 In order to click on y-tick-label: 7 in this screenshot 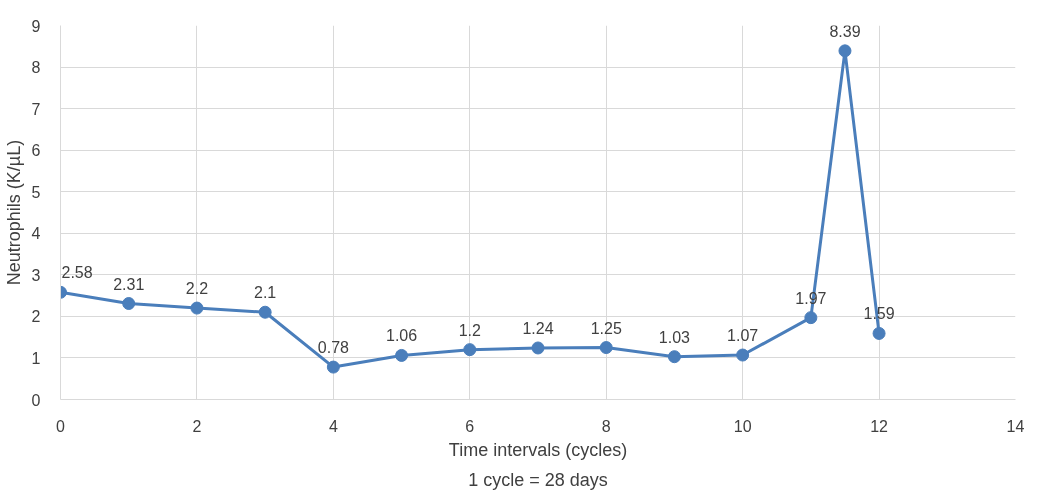, I will do `click(36, 109)`.